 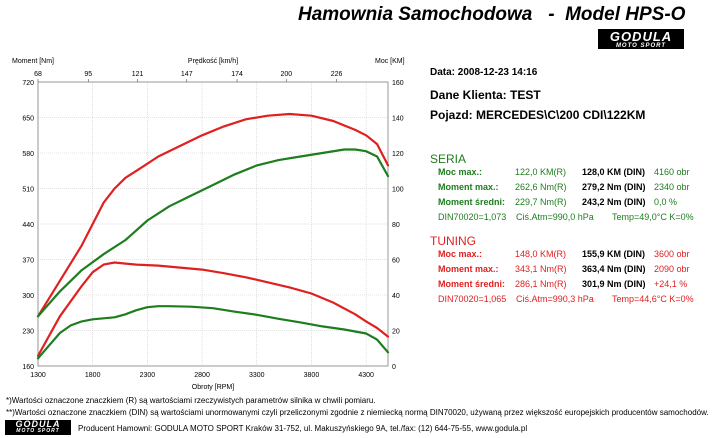 I want to click on y-left-tick-label-2: 300, so click(x=28, y=296).